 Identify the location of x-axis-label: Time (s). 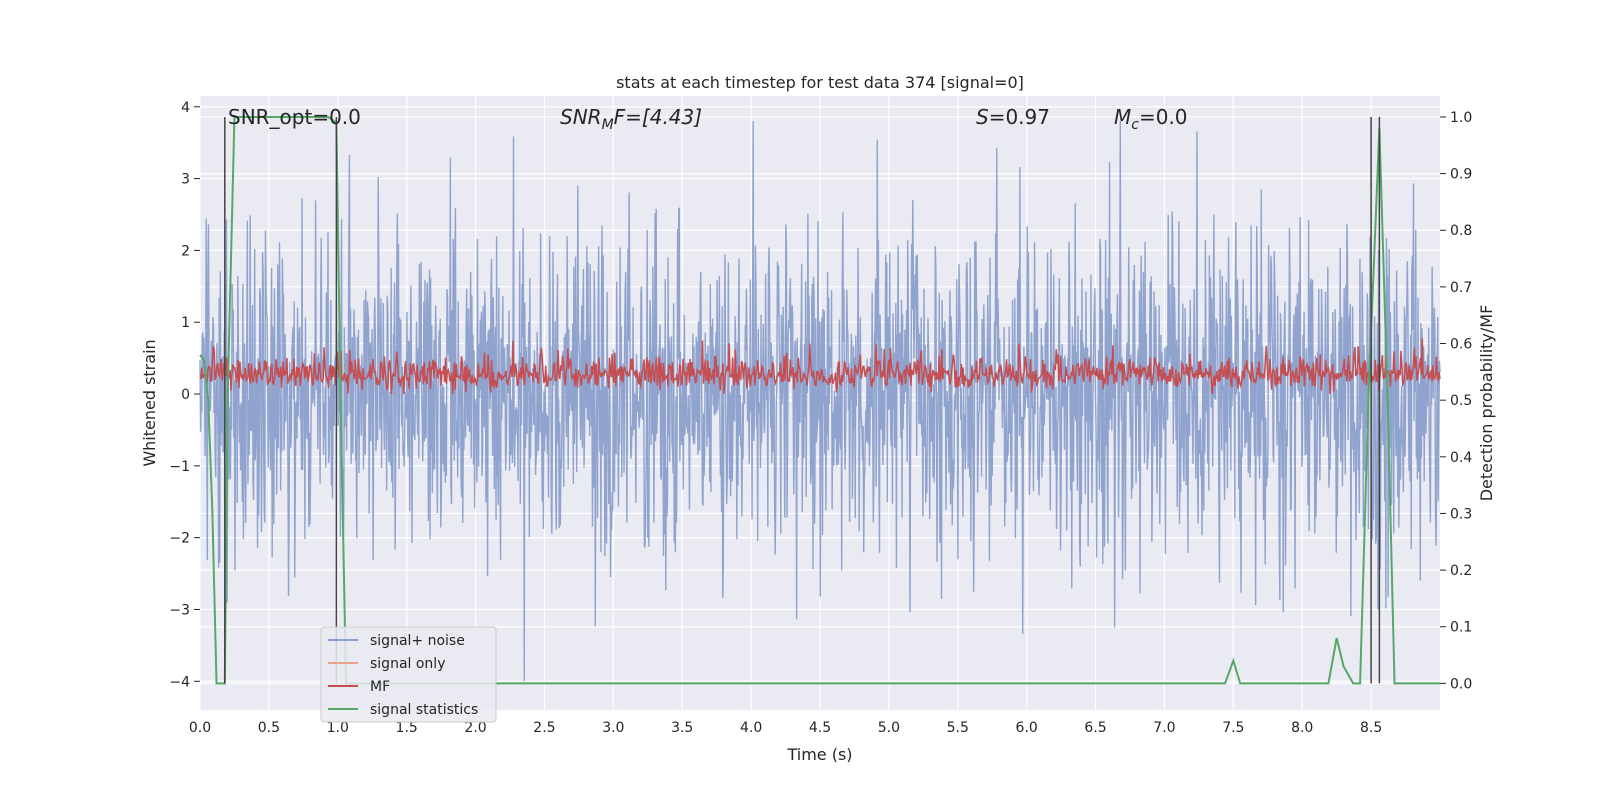
(819, 754).